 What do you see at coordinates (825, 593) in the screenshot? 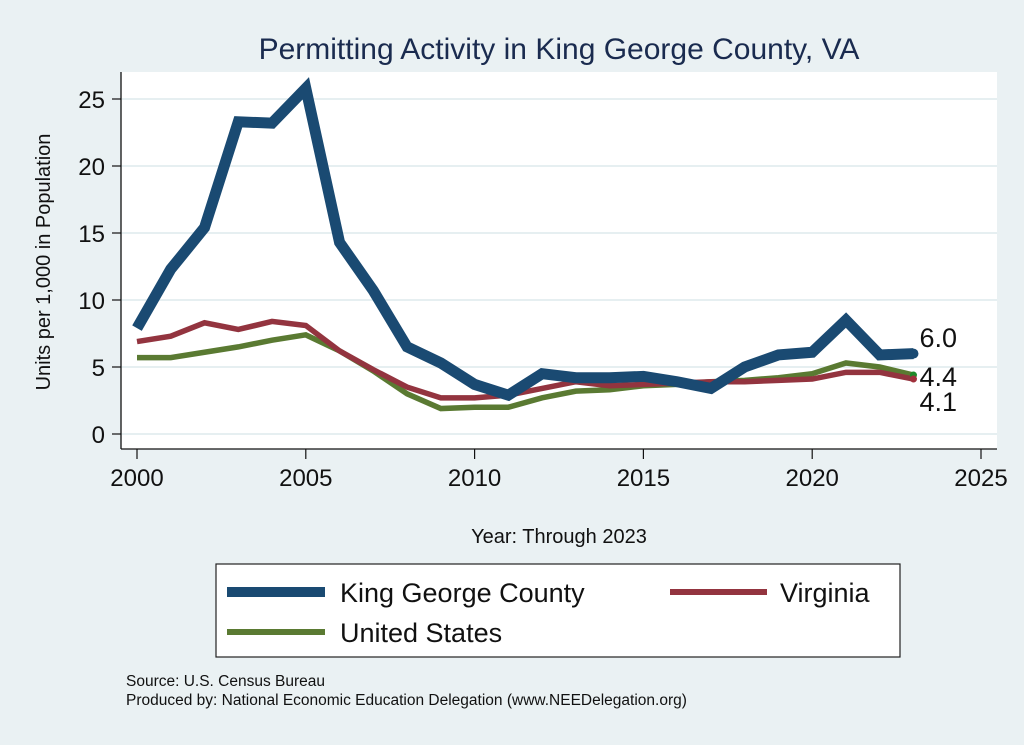
I see `legend-label: Virginia` at bounding box center [825, 593].